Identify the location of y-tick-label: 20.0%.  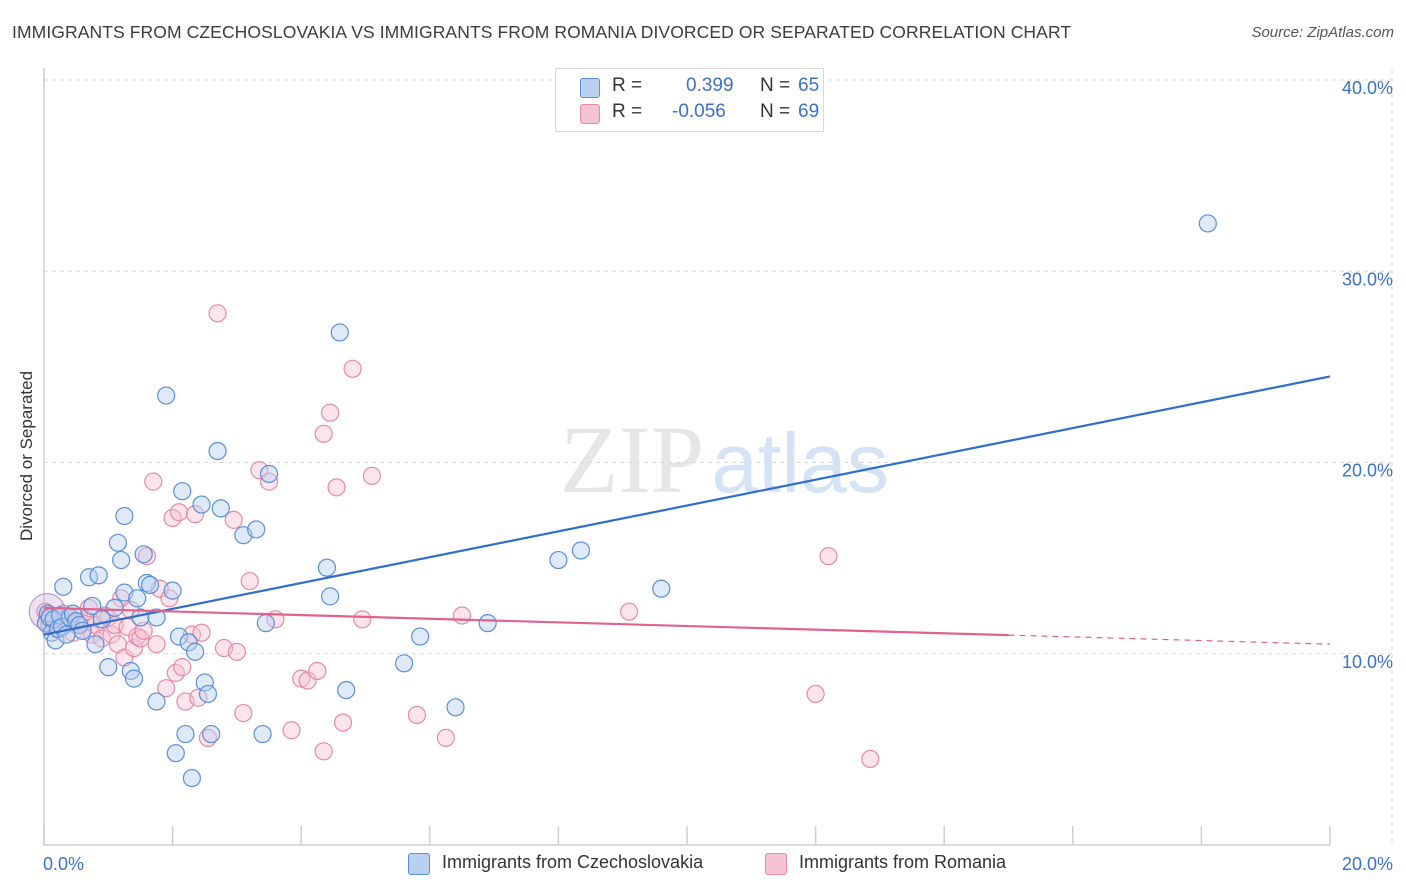
(1367, 471).